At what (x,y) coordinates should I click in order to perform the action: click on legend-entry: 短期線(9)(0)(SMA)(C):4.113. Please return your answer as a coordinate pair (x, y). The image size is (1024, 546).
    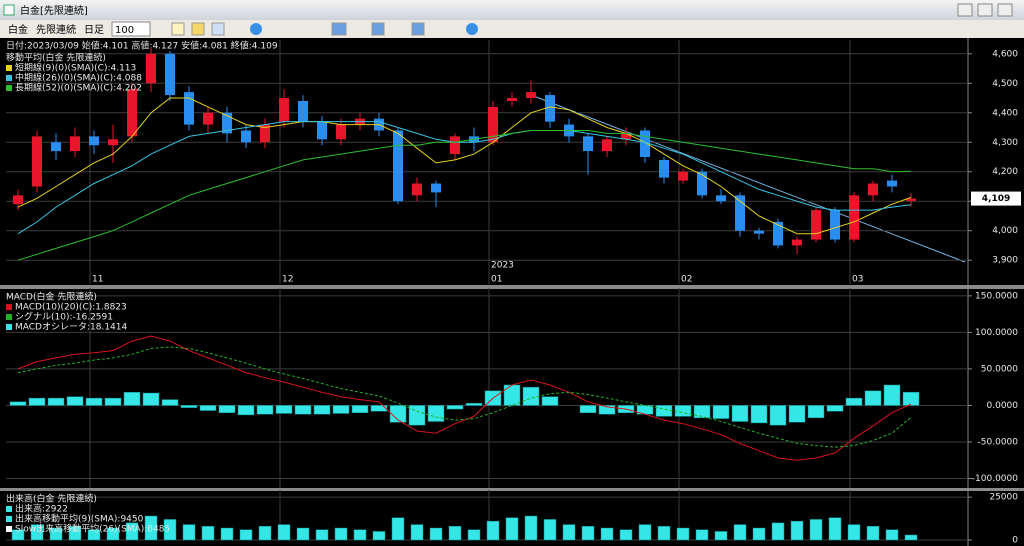
    Looking at the image, I should click on (75, 68).